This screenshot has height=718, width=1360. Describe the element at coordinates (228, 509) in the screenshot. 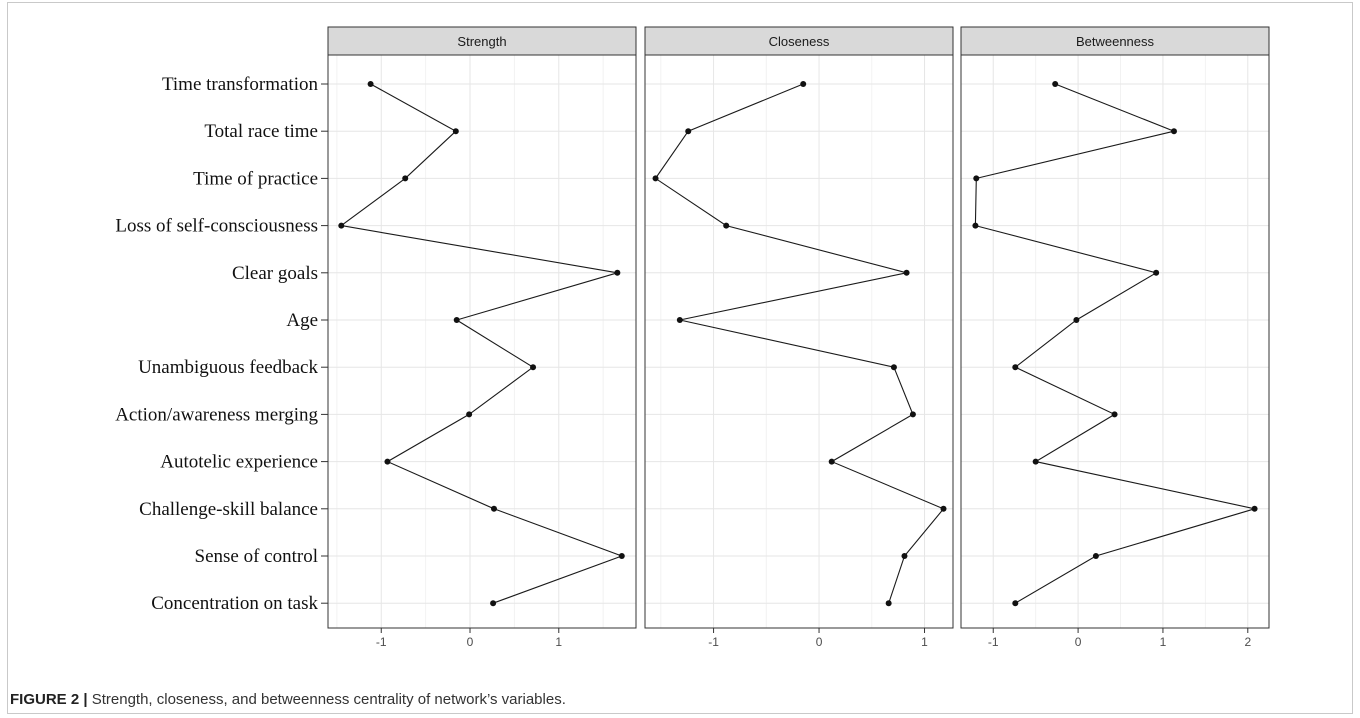

I see `category-label: Challenge-skill balance` at that location.